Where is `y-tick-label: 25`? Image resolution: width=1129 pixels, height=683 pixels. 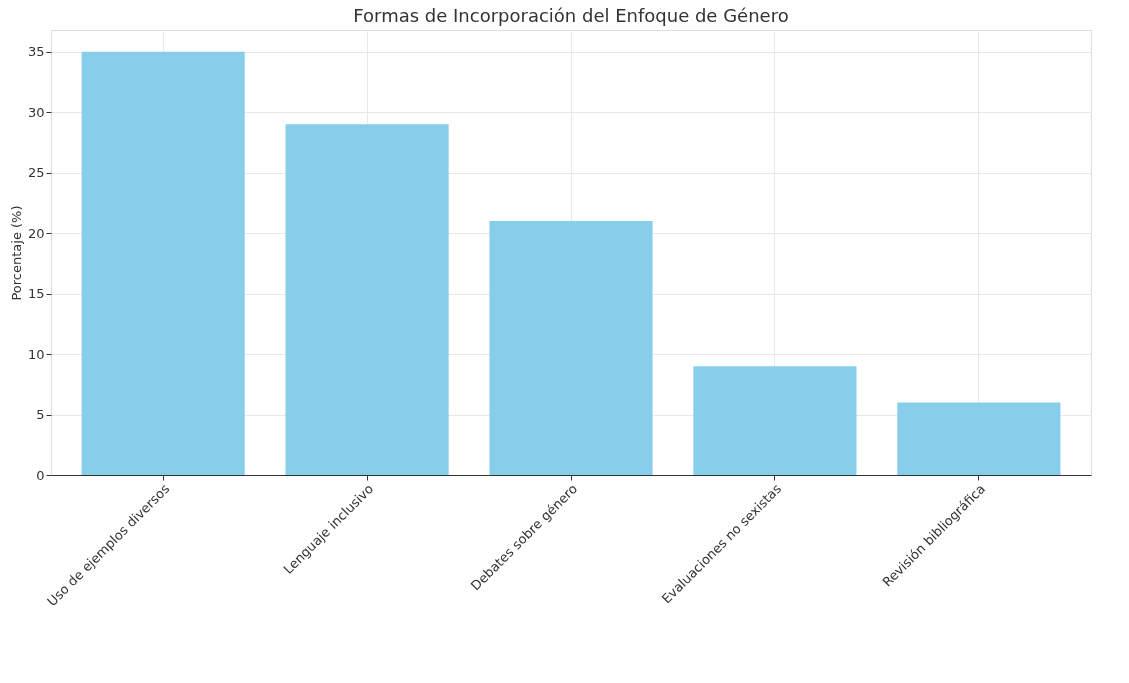
y-tick-label: 25 is located at coordinates (36, 173).